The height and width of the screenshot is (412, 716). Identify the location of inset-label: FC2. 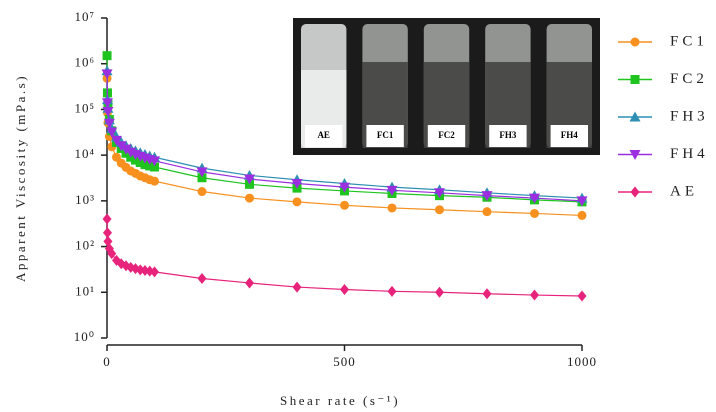
(446, 135).